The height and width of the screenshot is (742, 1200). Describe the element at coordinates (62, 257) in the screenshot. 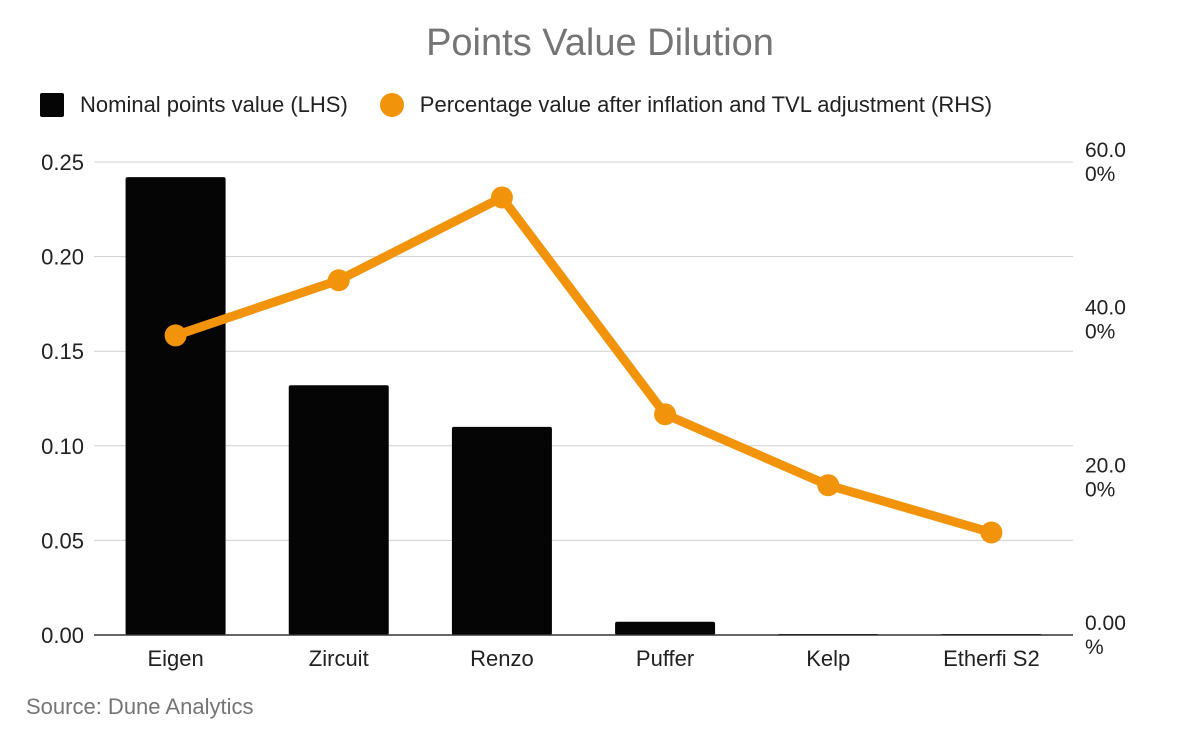

I see `y-left-tick-label: 0.20` at that location.